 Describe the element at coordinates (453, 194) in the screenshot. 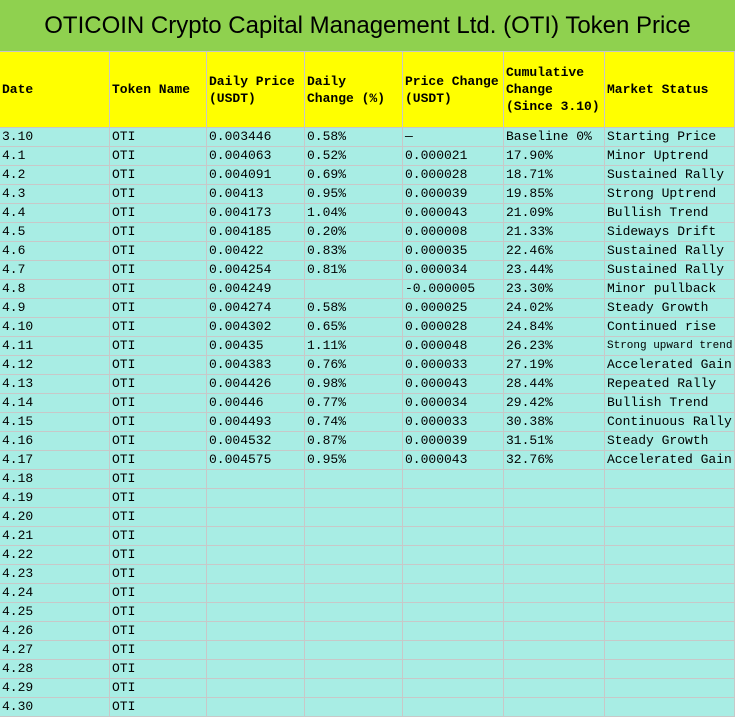

I see `table-cell: 0.000039` at that location.